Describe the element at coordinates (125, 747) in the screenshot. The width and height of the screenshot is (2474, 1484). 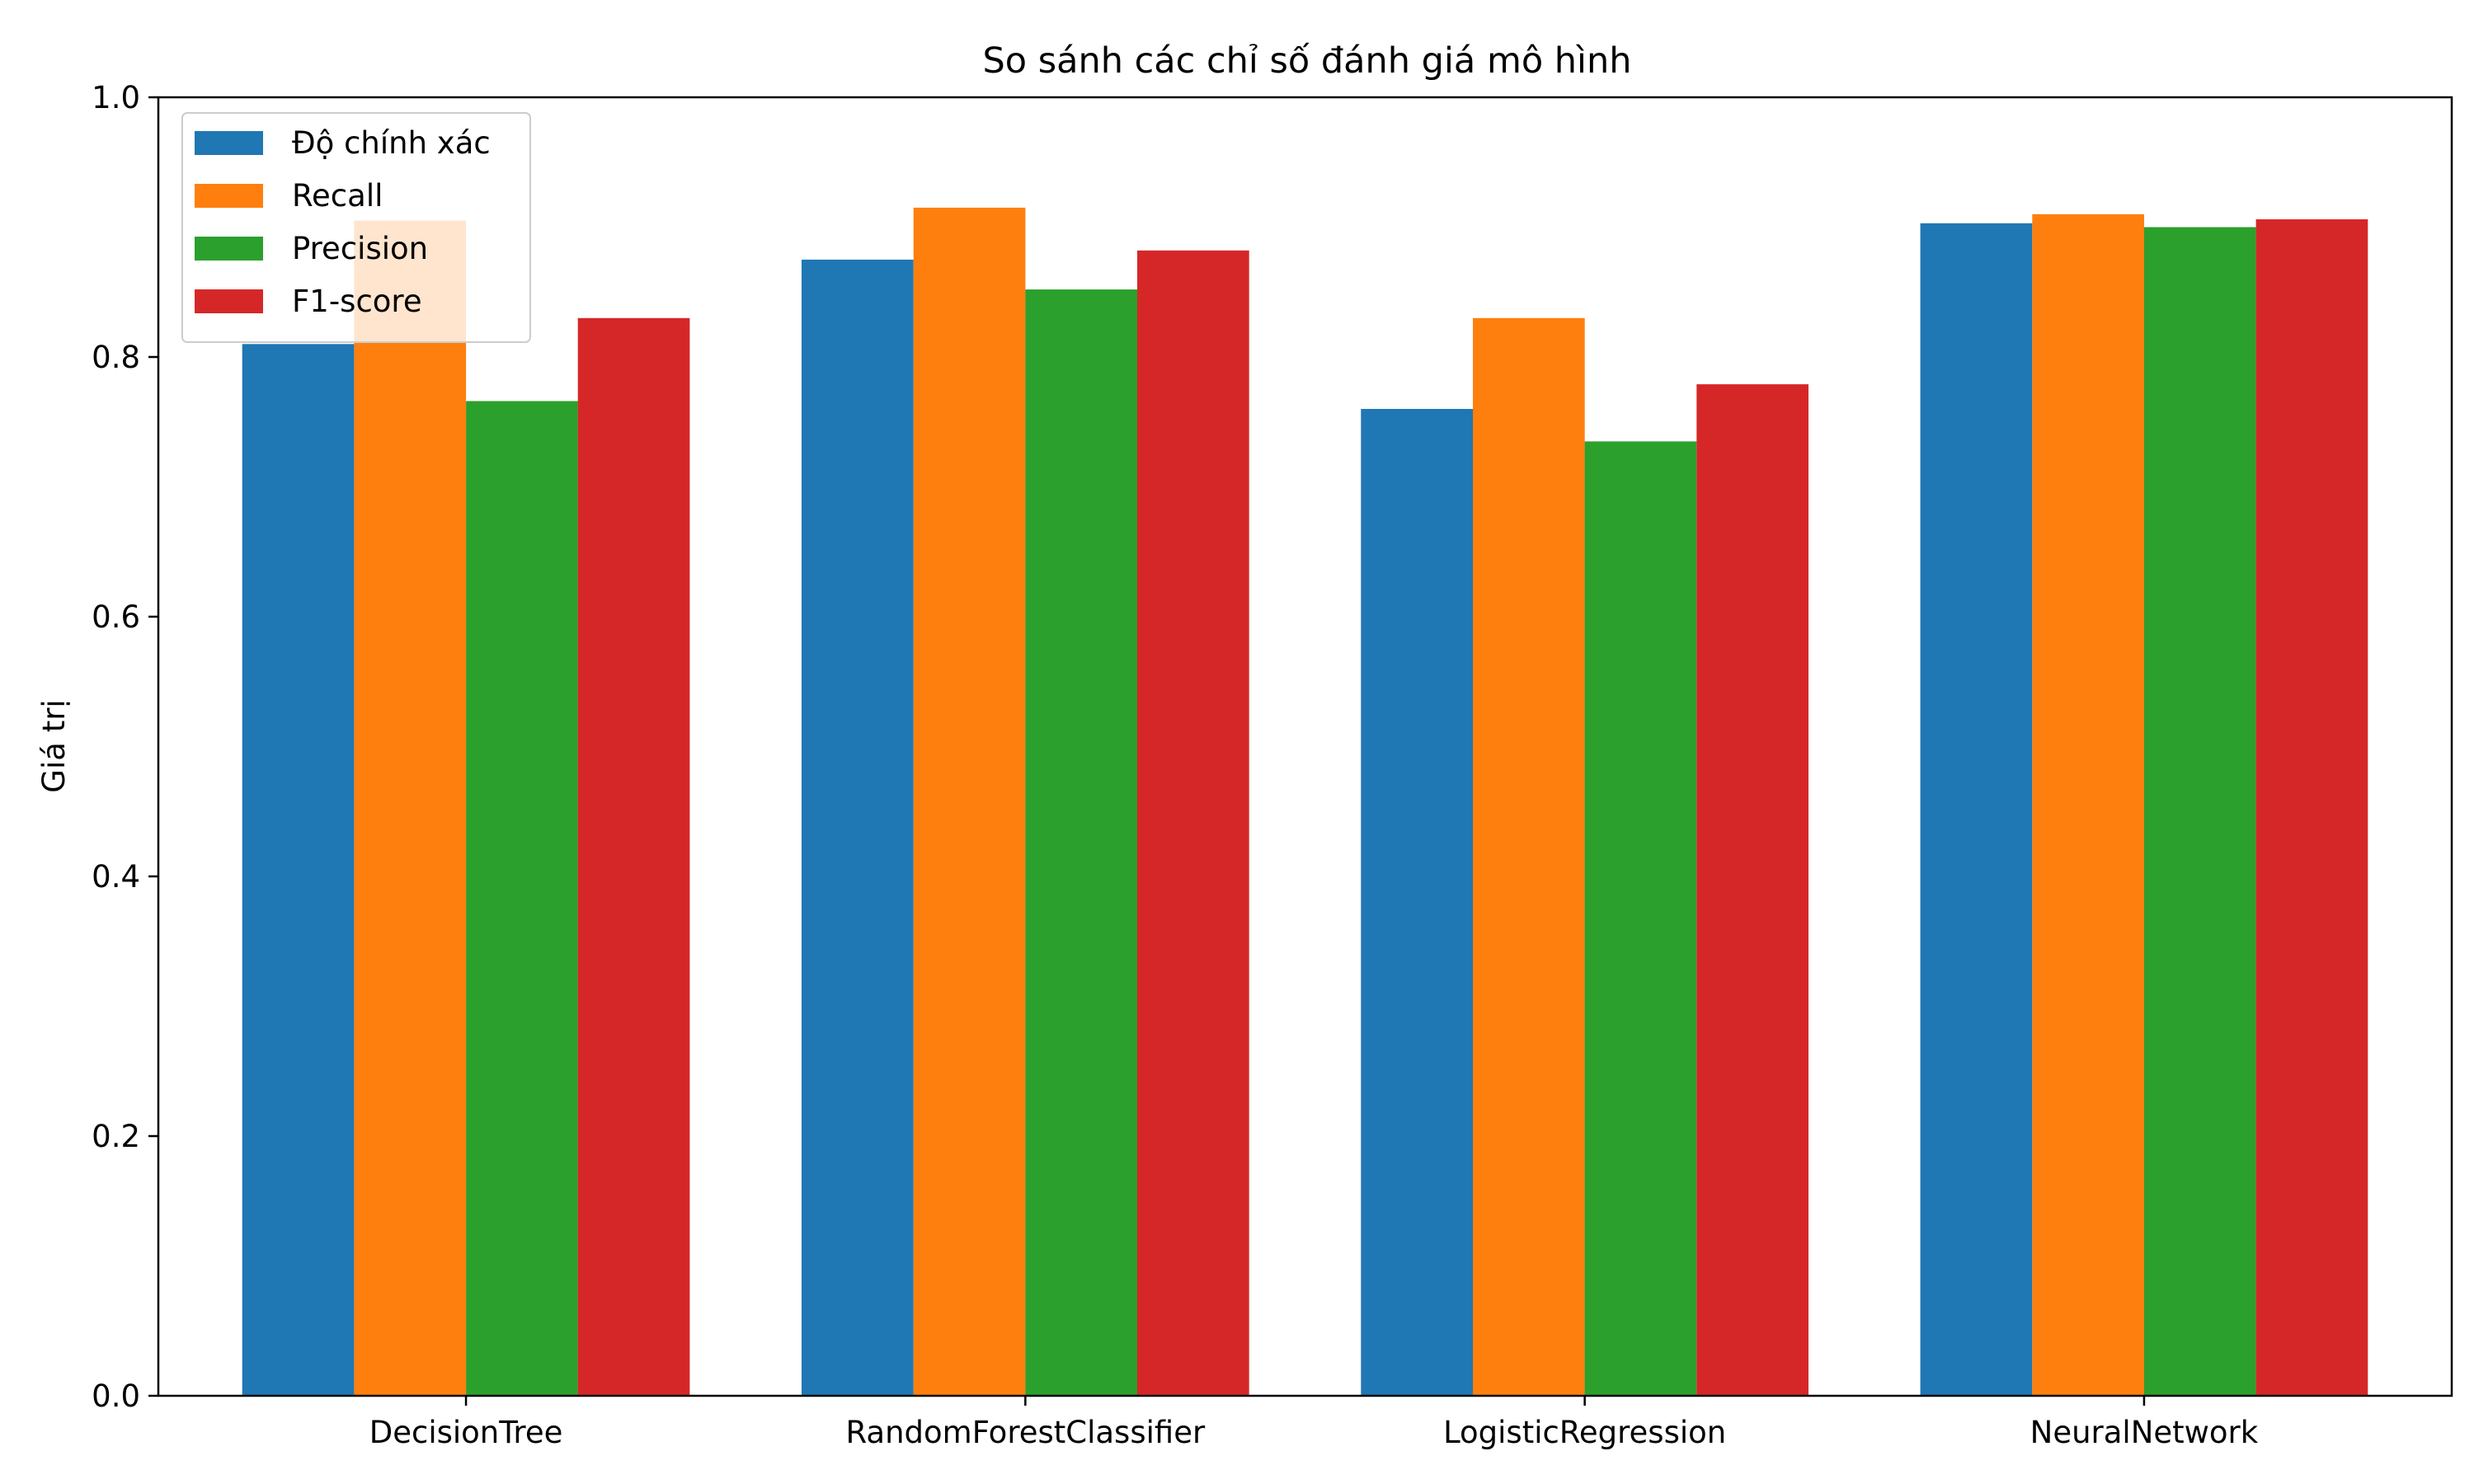
I see `y-axis: 0.0 0.2 0.4 0.6 0.8 1.0` at that location.